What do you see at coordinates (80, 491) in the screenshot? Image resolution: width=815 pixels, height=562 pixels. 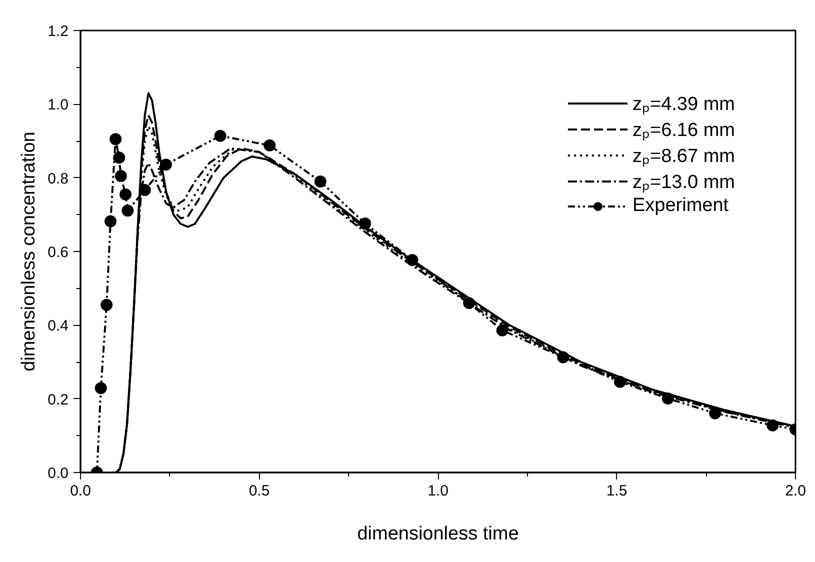 I see `x-tick-label: 0.0` at bounding box center [80, 491].